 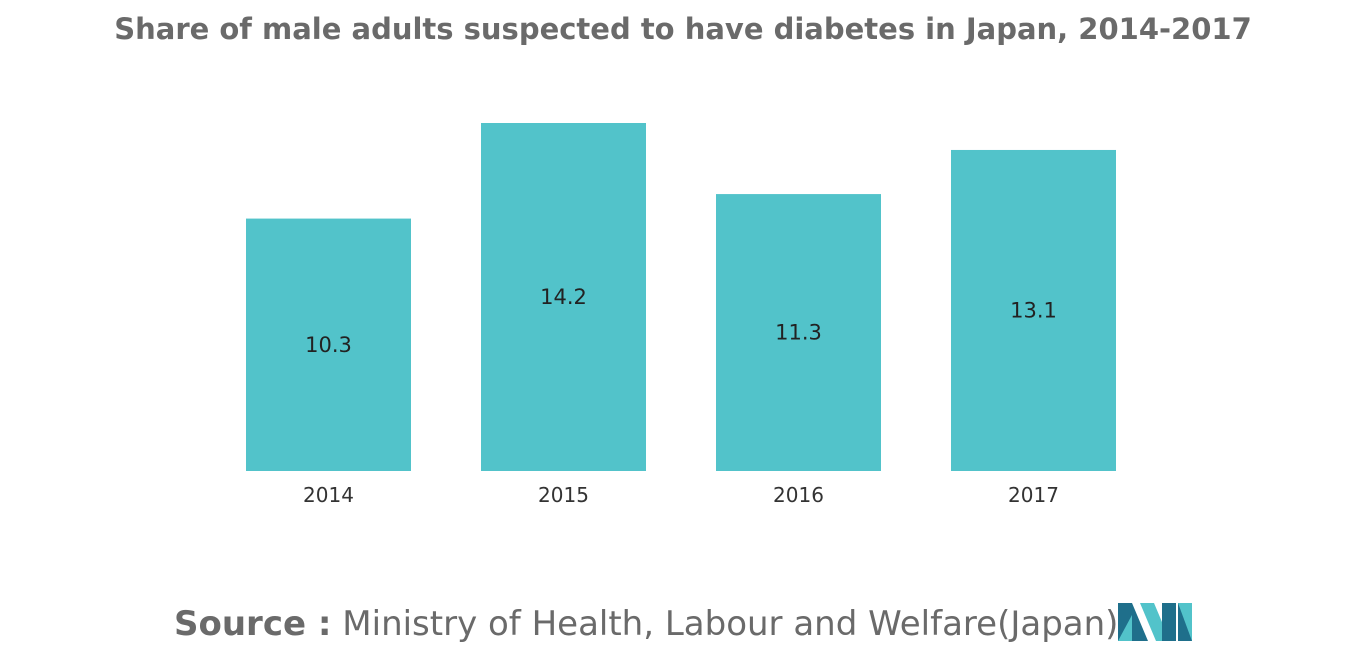 I want to click on bar-2014, so click(x=328, y=344).